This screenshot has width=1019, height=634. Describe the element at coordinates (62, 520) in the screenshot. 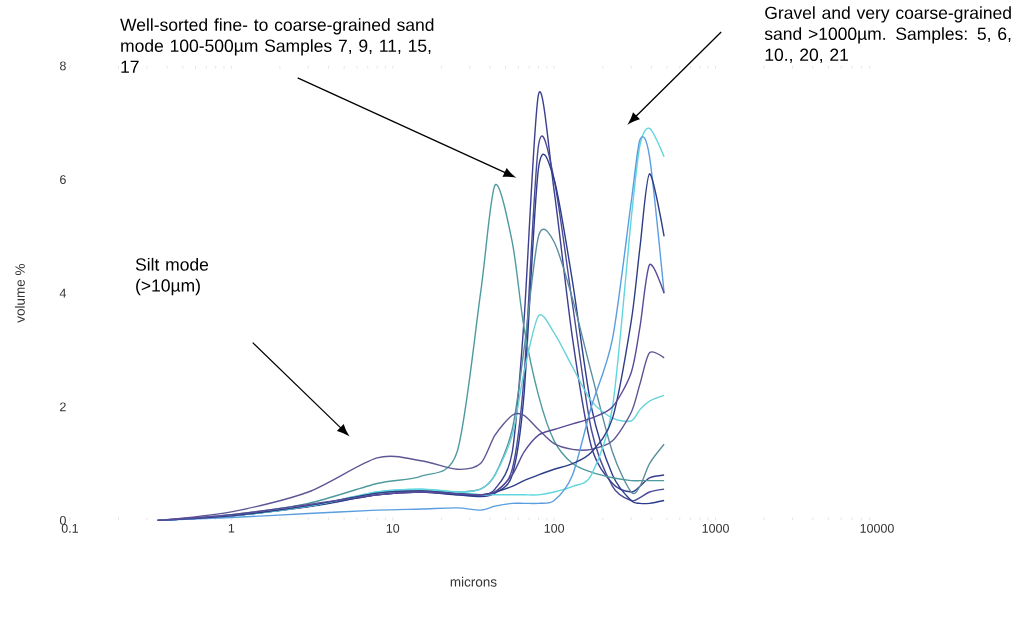

I see `y-tick-label: 0` at that location.